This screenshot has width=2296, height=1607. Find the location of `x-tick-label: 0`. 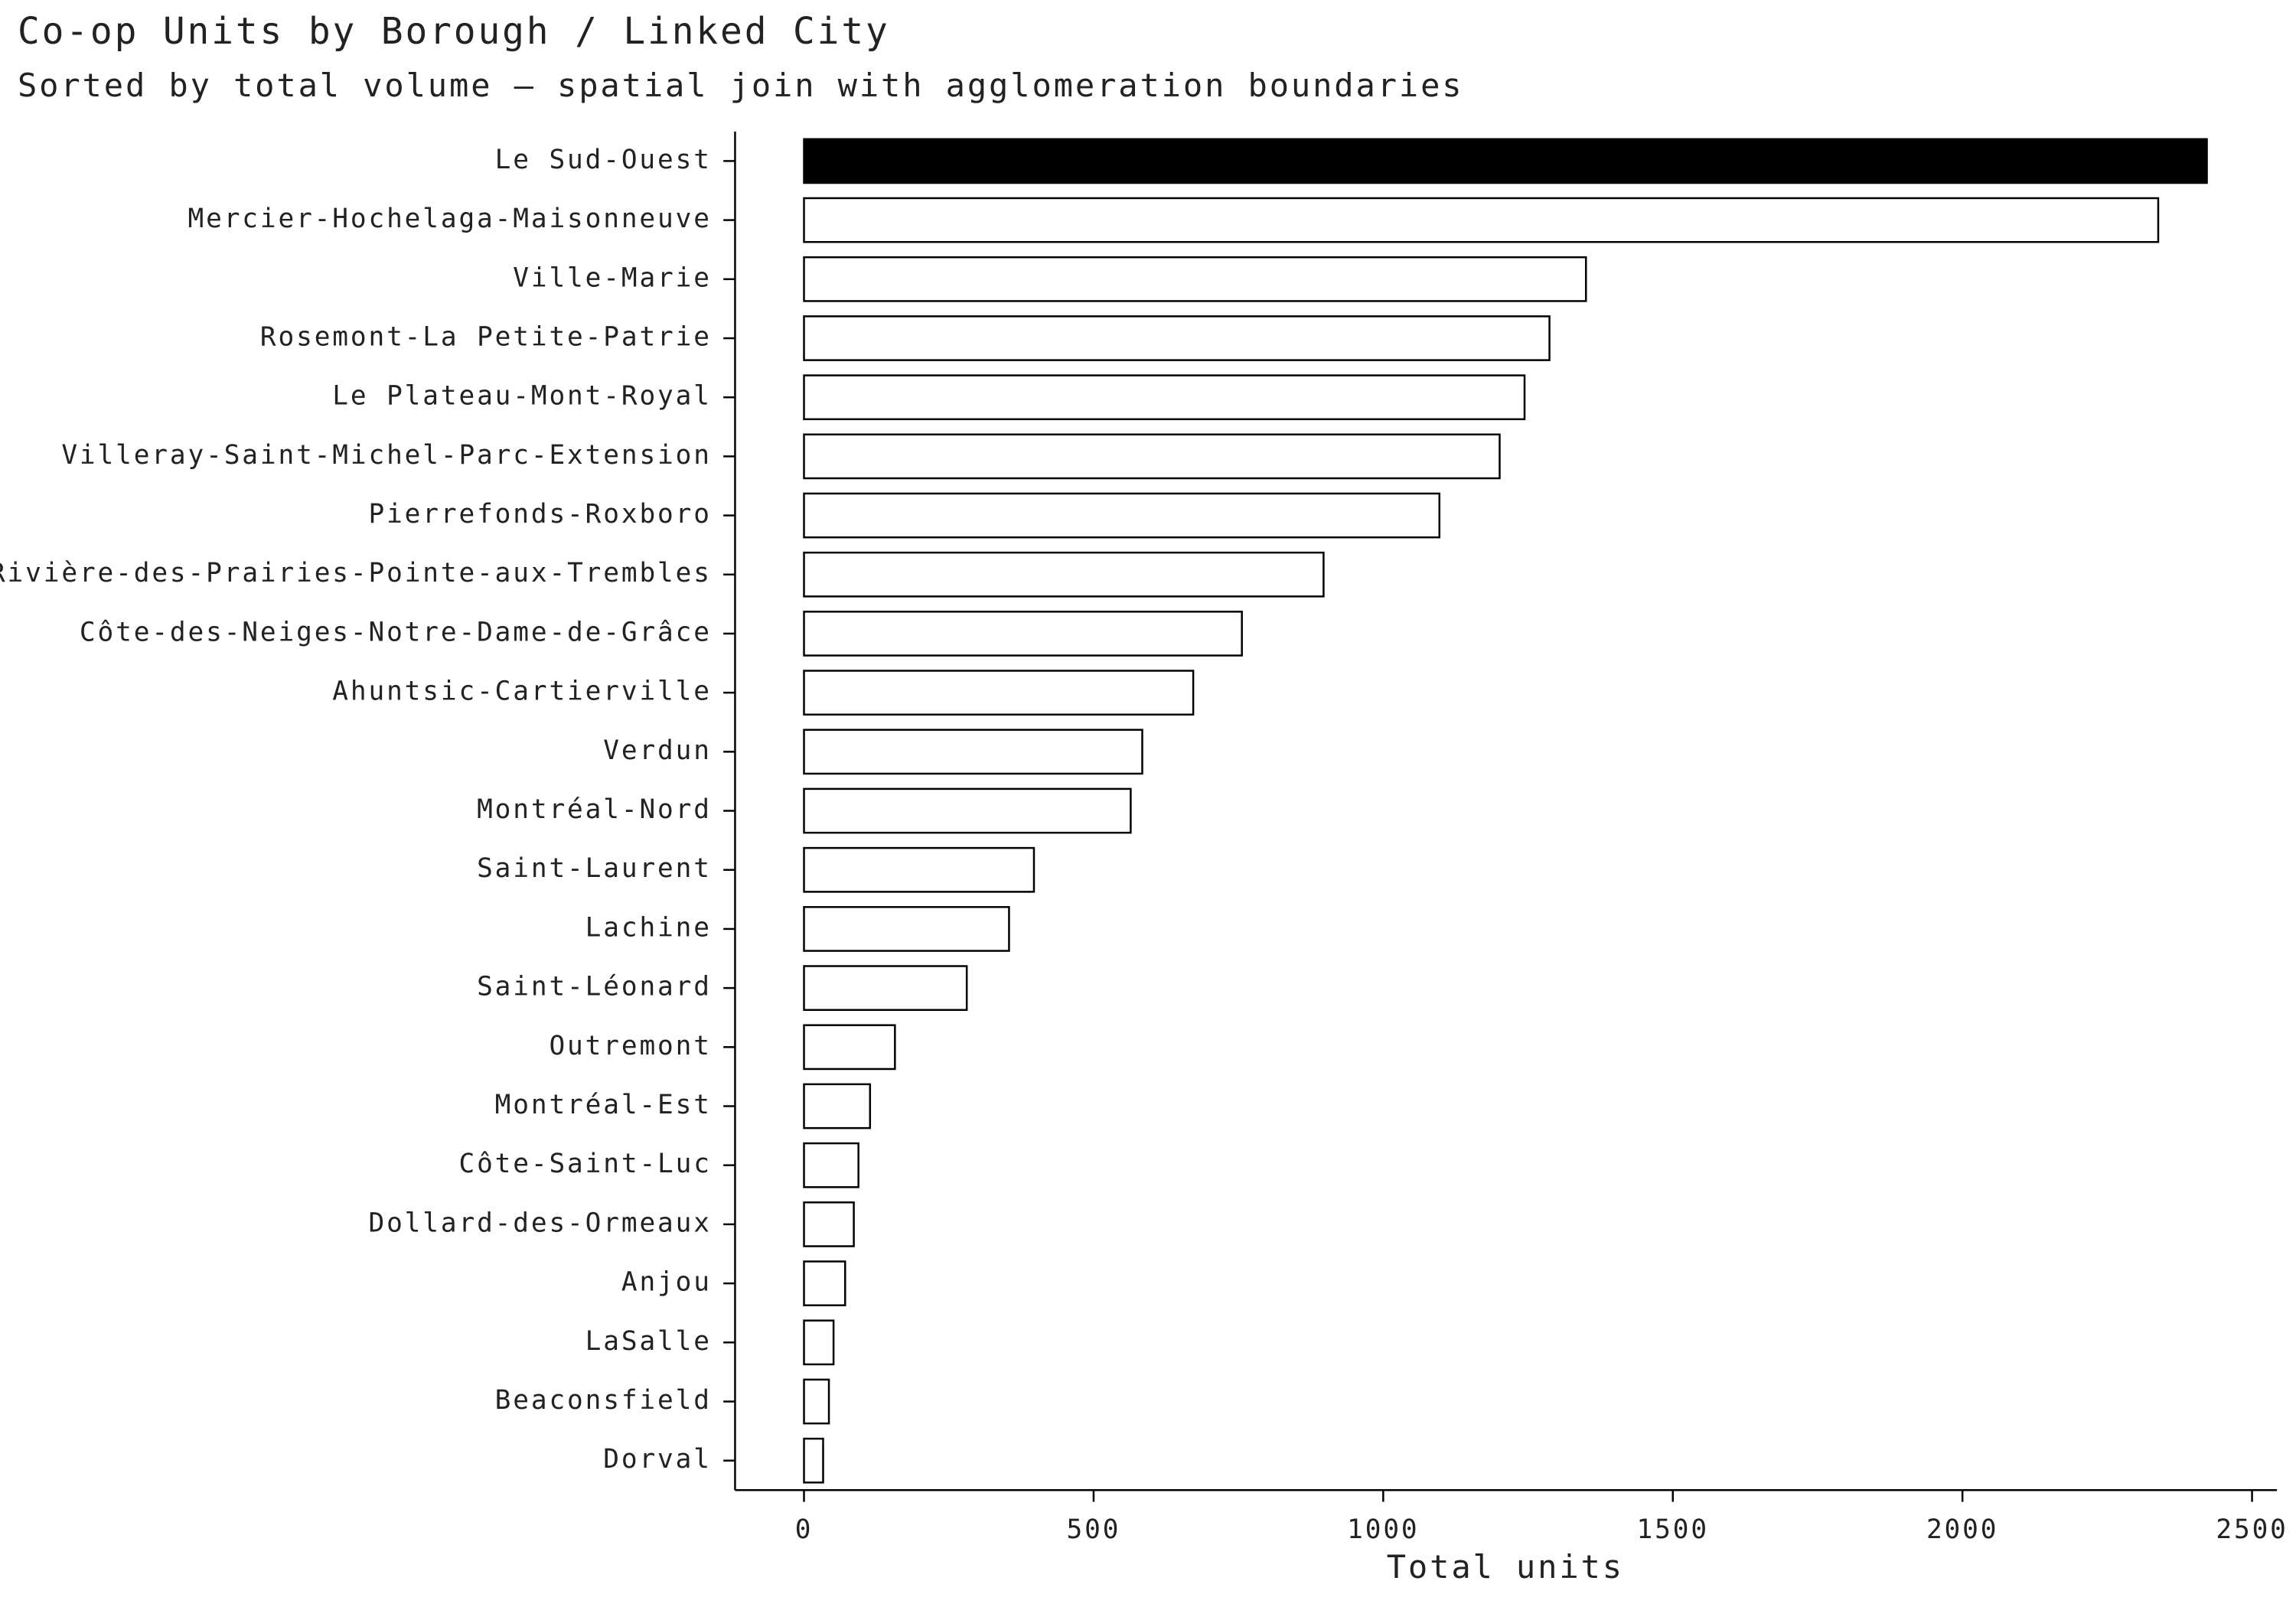

x-tick-label: 0 is located at coordinates (804, 1529).